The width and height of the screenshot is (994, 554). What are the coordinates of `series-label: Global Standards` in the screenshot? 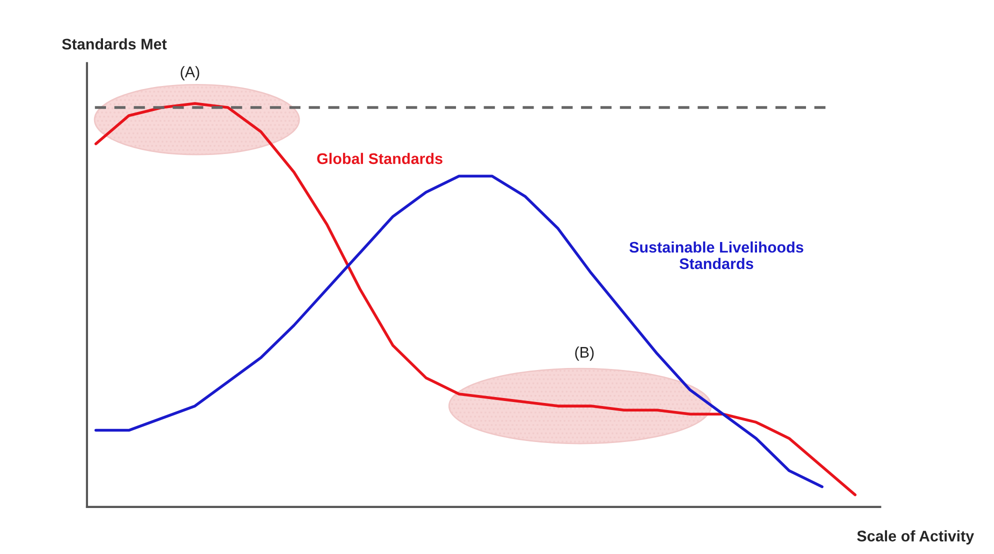 It's located at (379, 158).